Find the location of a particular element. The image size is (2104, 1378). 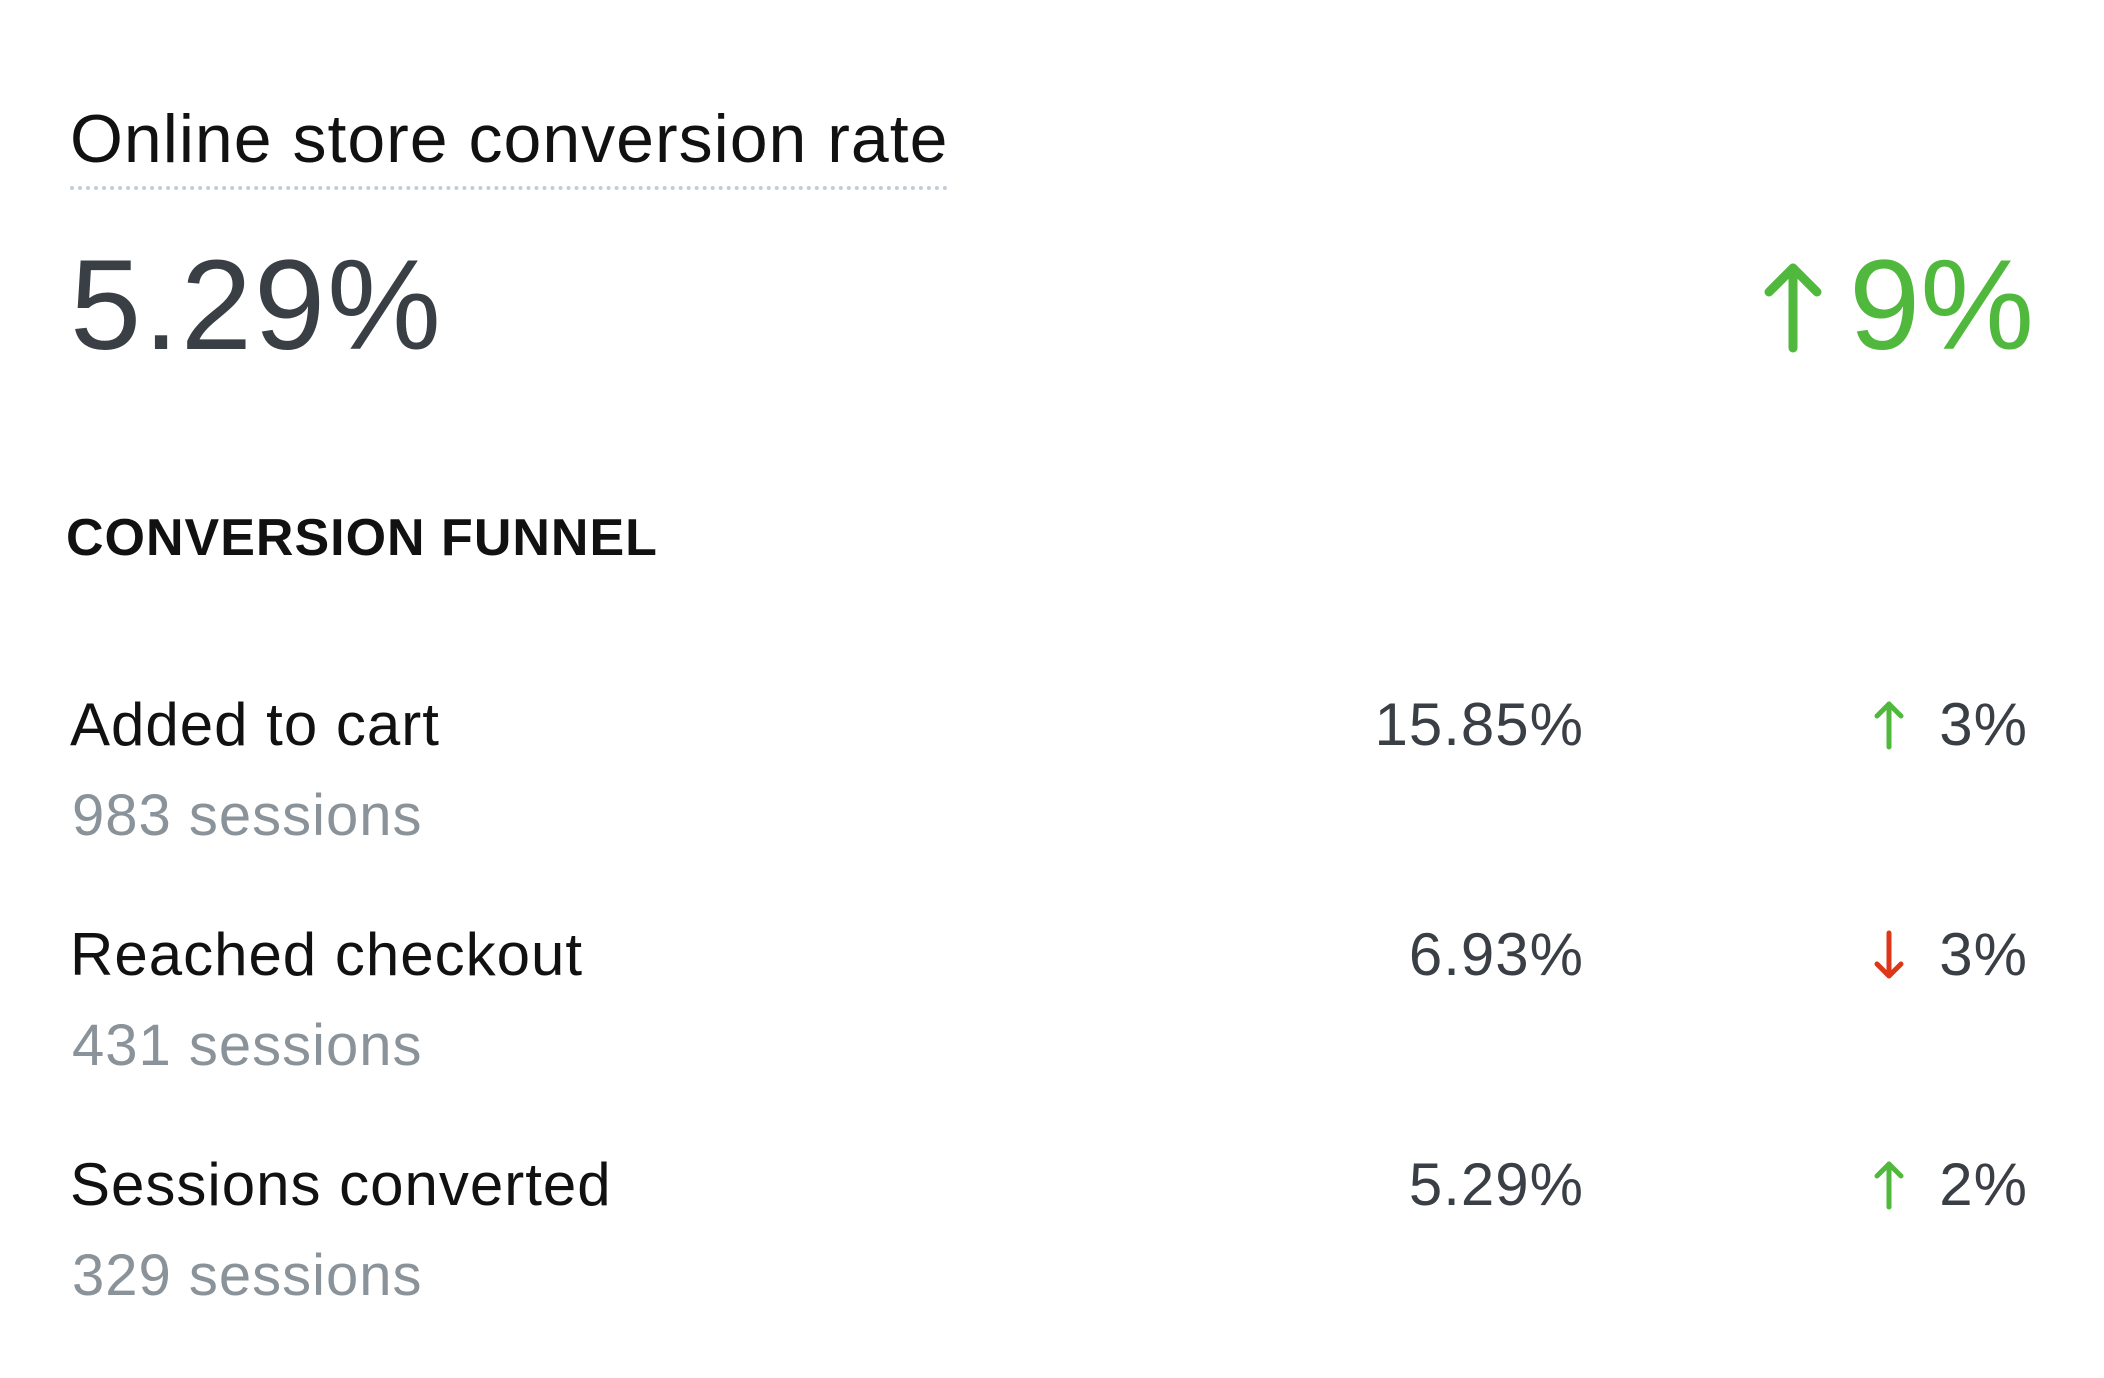

funnel-step-change-value: 2% is located at coordinates (1983, 1184).